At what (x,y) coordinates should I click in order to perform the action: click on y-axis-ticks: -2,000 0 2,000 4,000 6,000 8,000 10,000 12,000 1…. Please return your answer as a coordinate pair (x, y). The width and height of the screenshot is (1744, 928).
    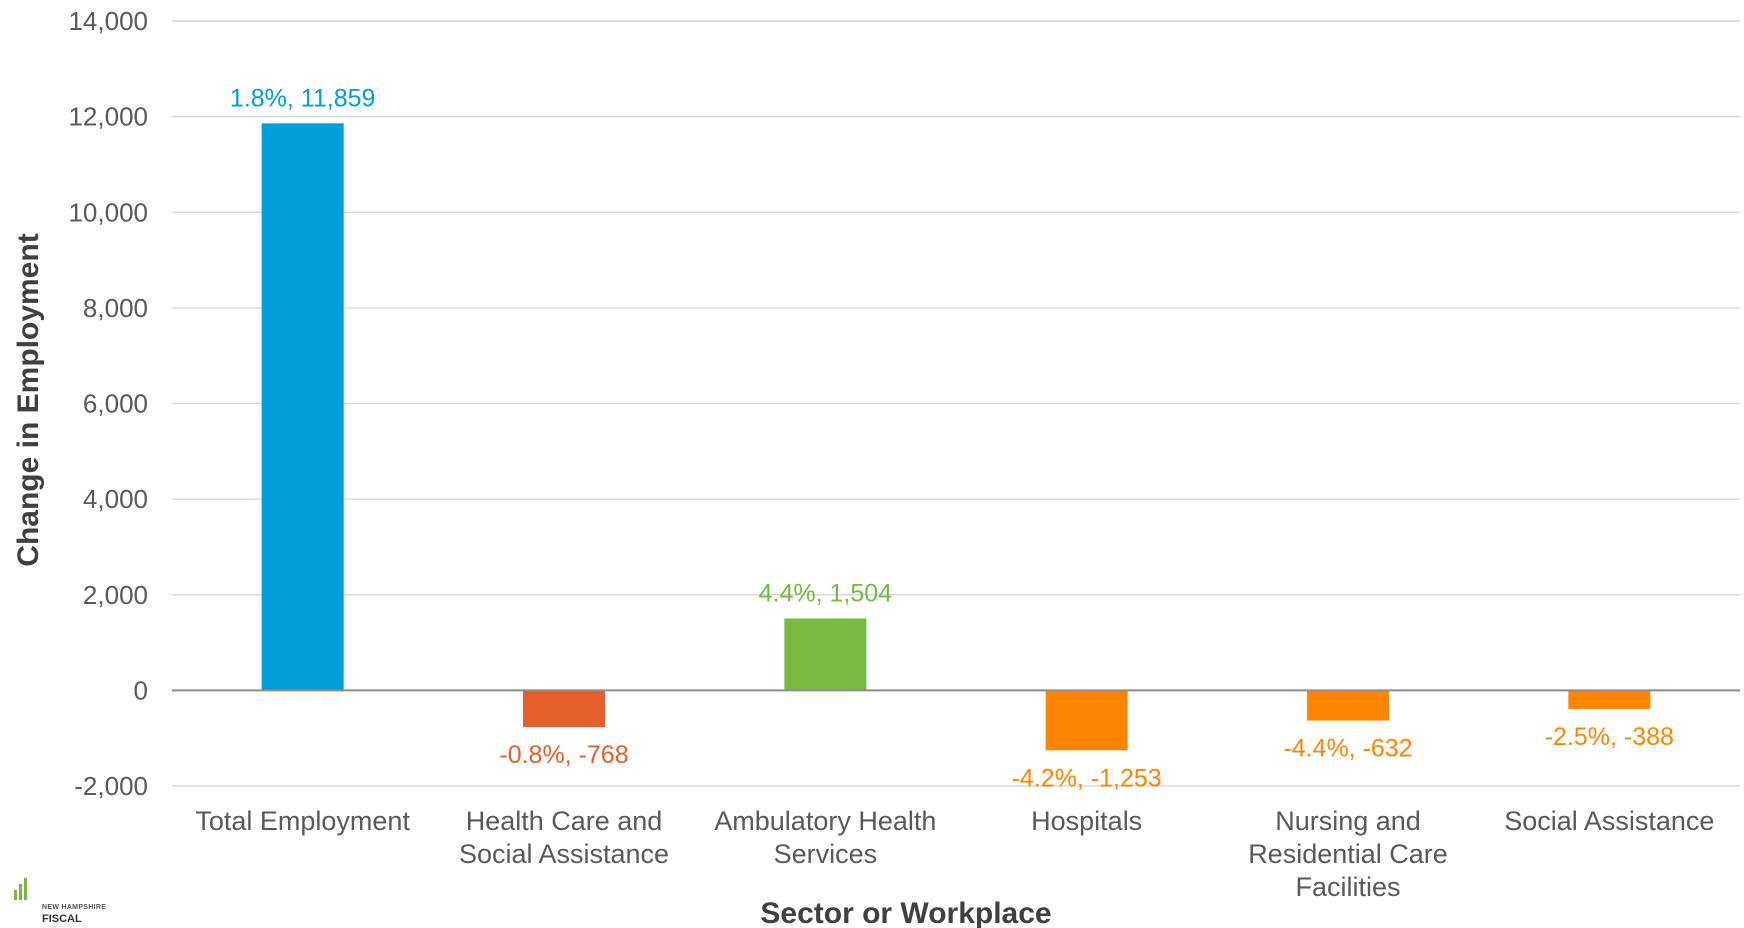
    Looking at the image, I should click on (108, 403).